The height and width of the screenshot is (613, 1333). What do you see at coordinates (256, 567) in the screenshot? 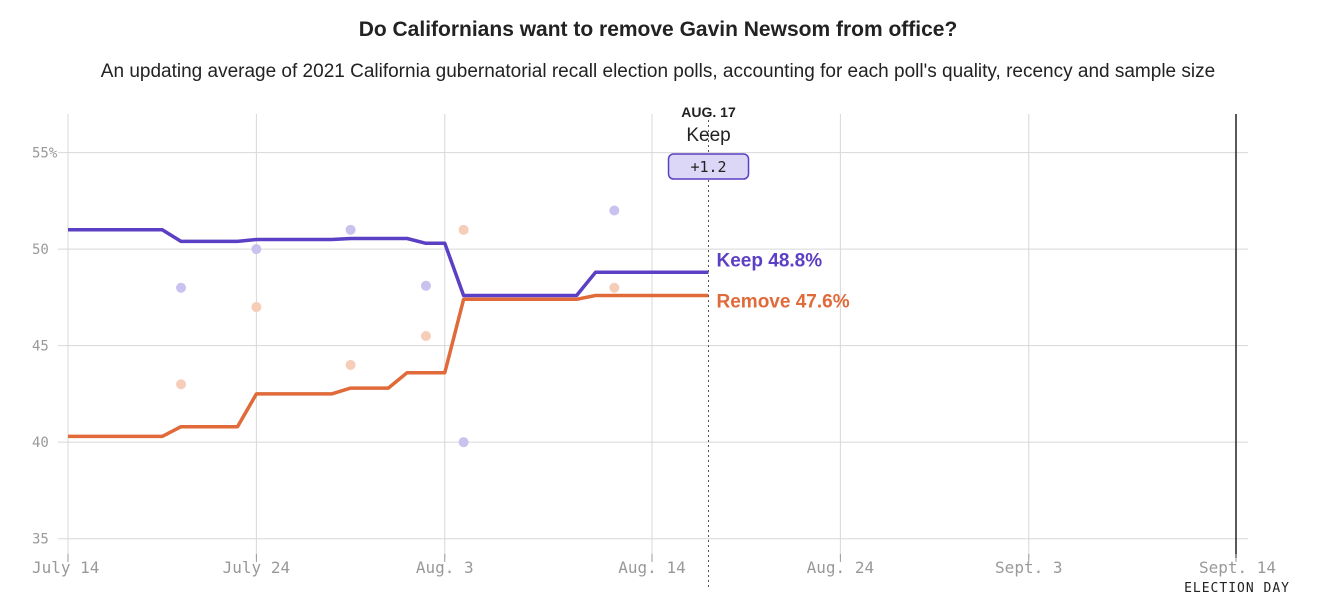
I see `x-tick-label: July 24` at bounding box center [256, 567].